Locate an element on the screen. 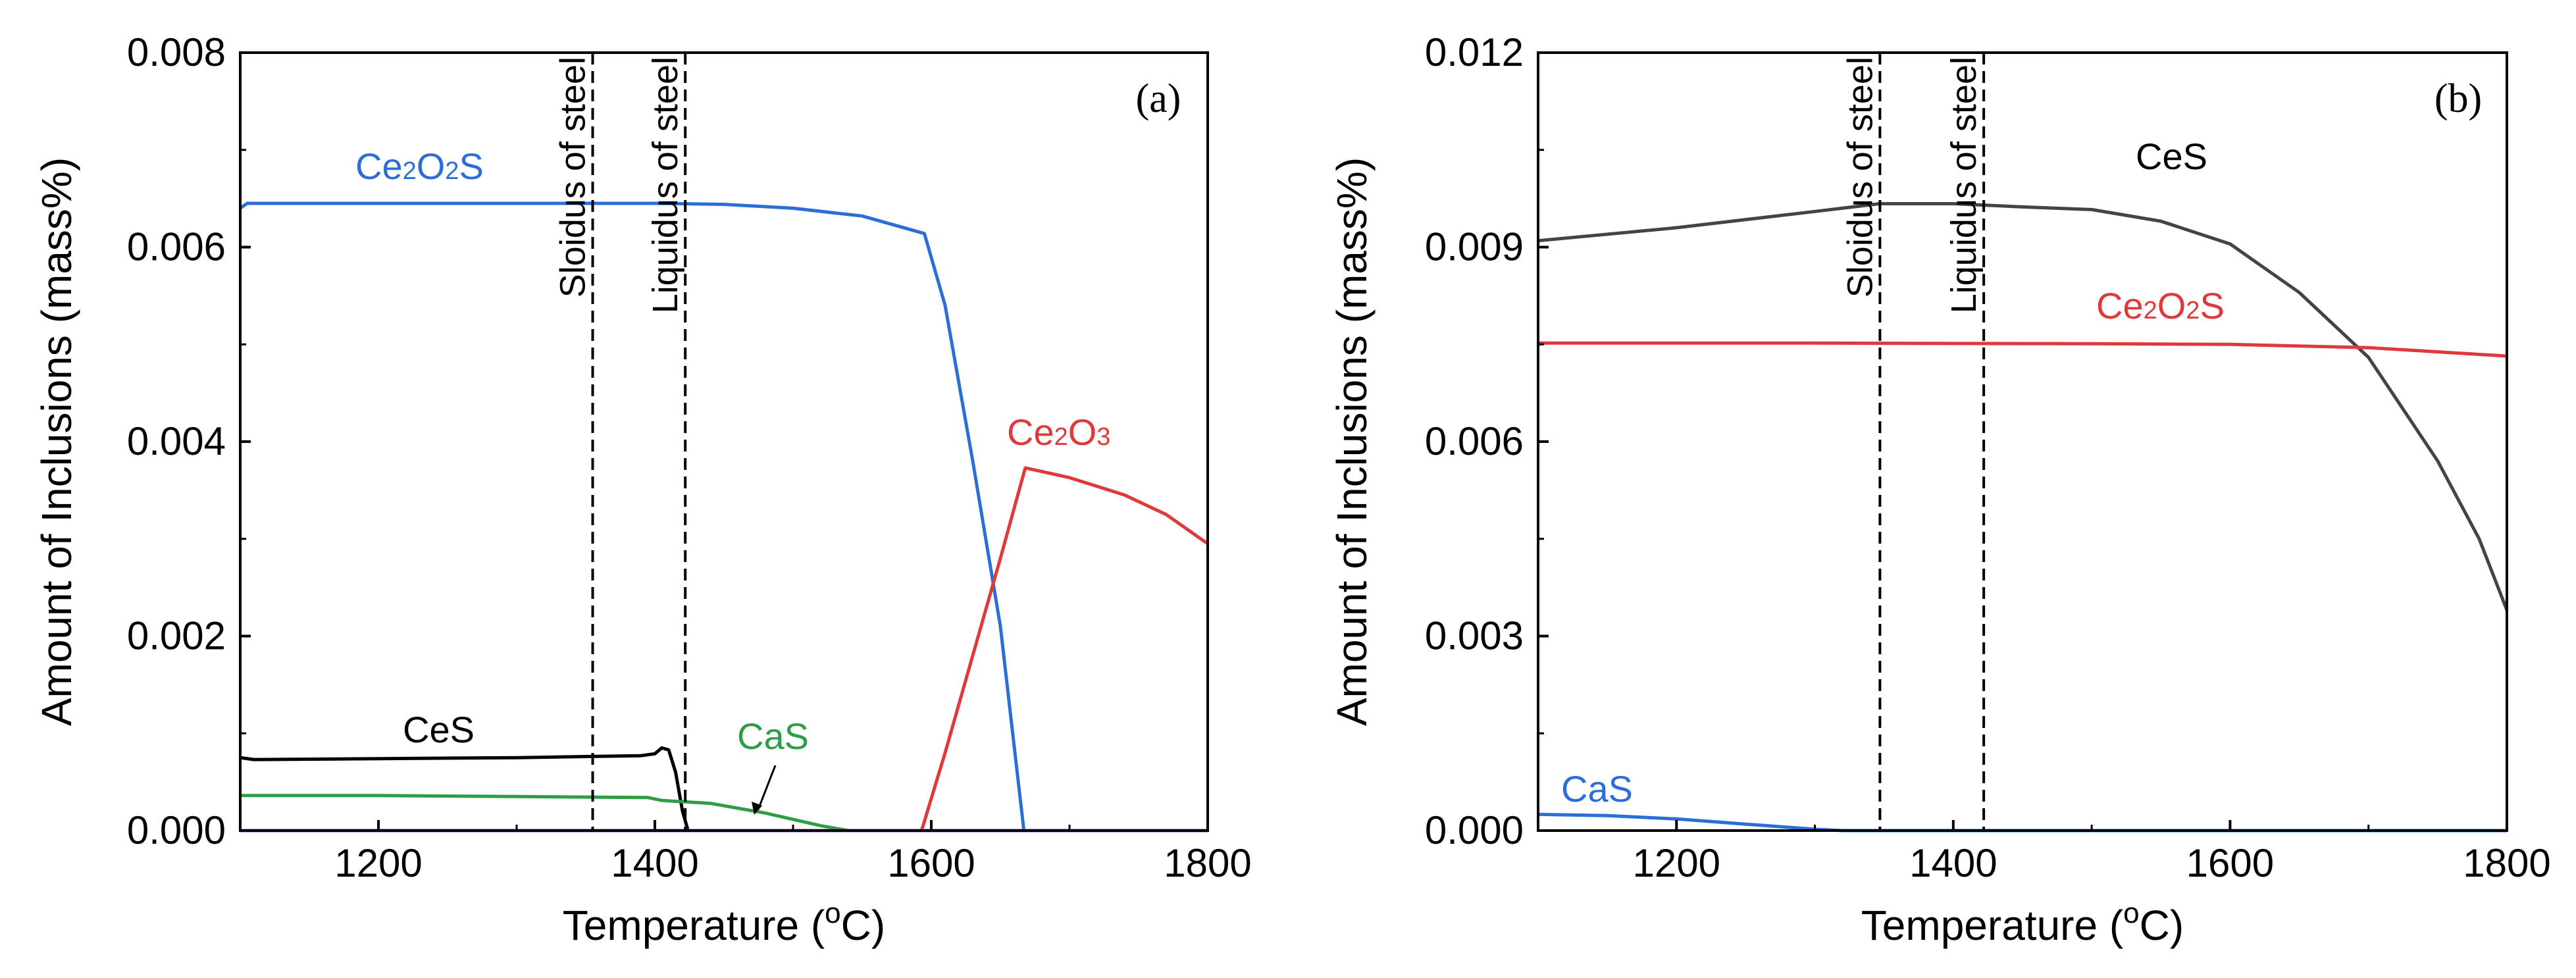 Image resolution: width=2576 pixels, height=978 pixels. panel-a-label-ce2o3: Ce2O3 is located at coordinates (1058, 432).